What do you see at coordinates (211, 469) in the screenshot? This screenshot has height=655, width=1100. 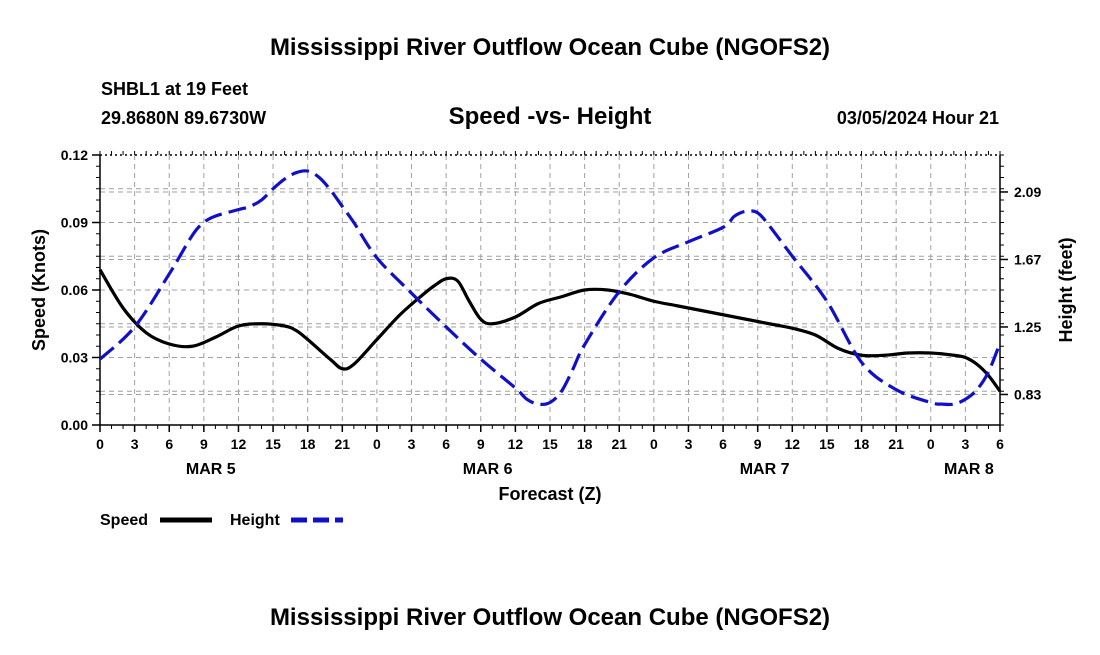 I see `day-label: MAR 5` at bounding box center [211, 469].